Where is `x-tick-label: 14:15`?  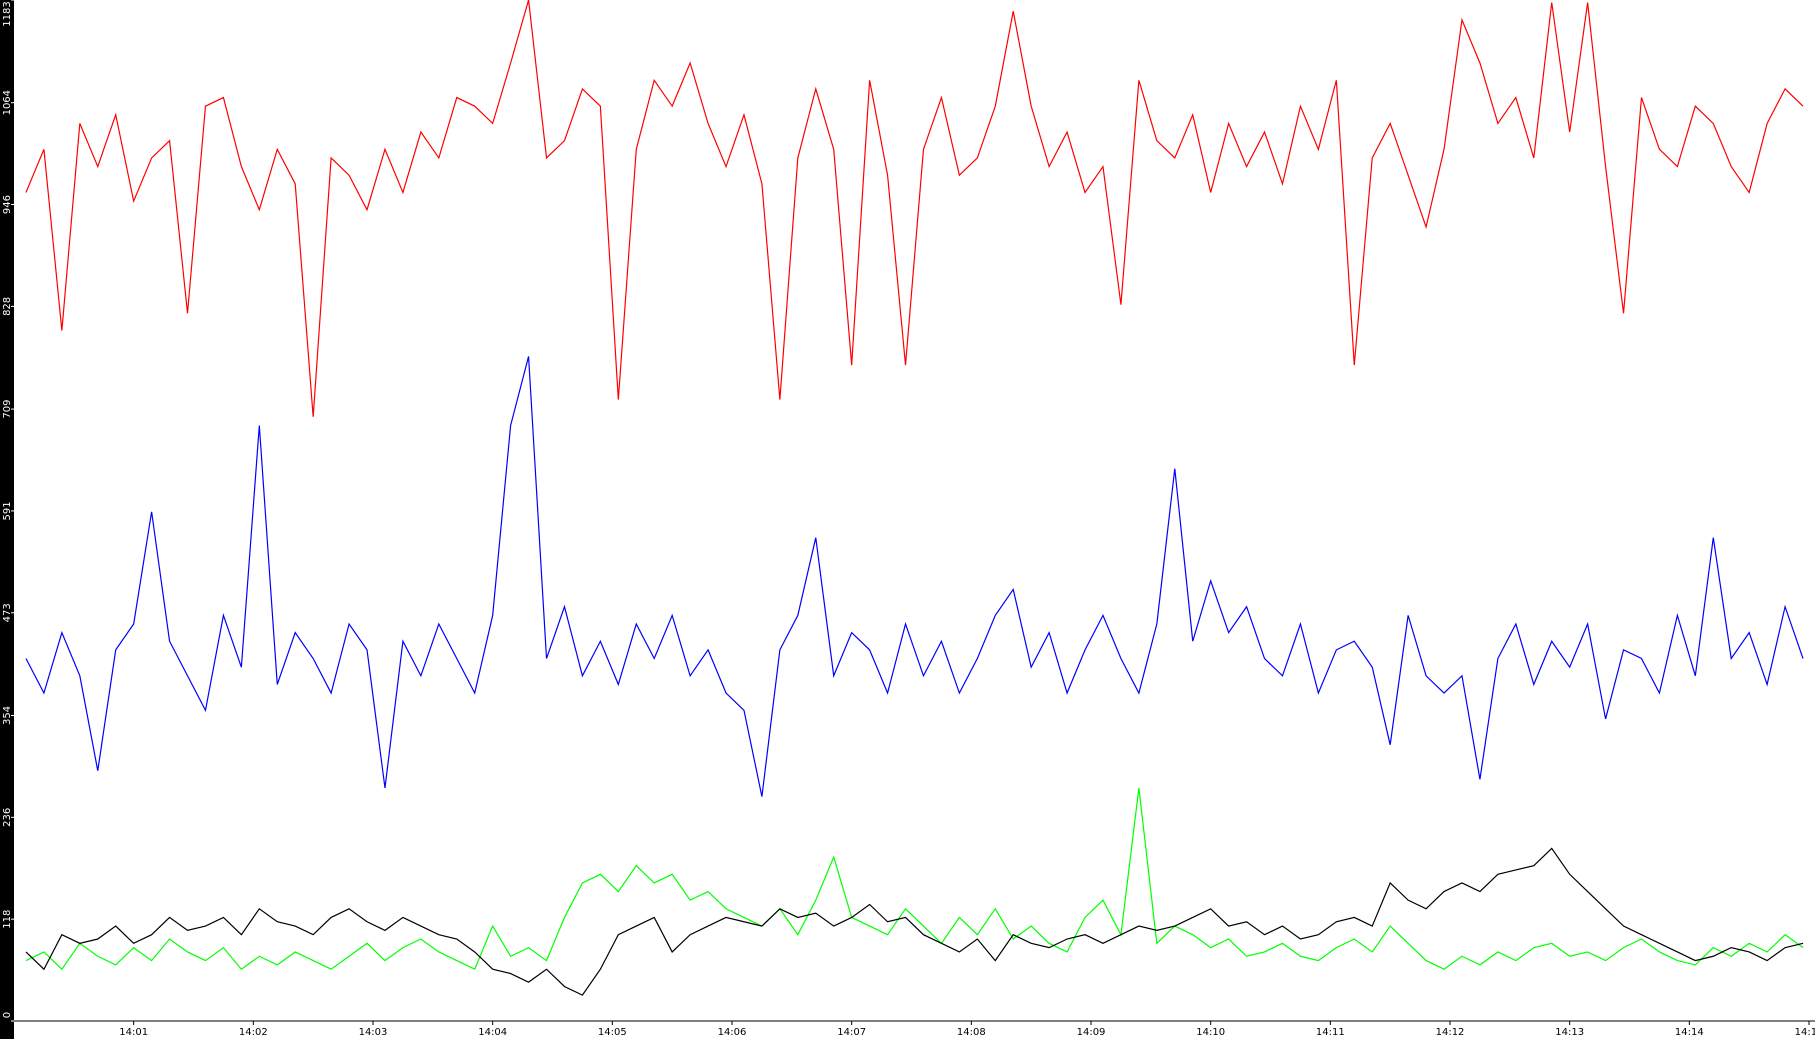
x-tick-label: 14:15 is located at coordinates (1805, 1032).